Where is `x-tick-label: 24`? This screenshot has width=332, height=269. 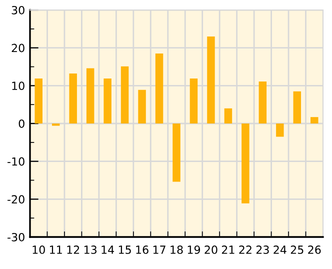 x-tick-label: 24 is located at coordinates (280, 250).